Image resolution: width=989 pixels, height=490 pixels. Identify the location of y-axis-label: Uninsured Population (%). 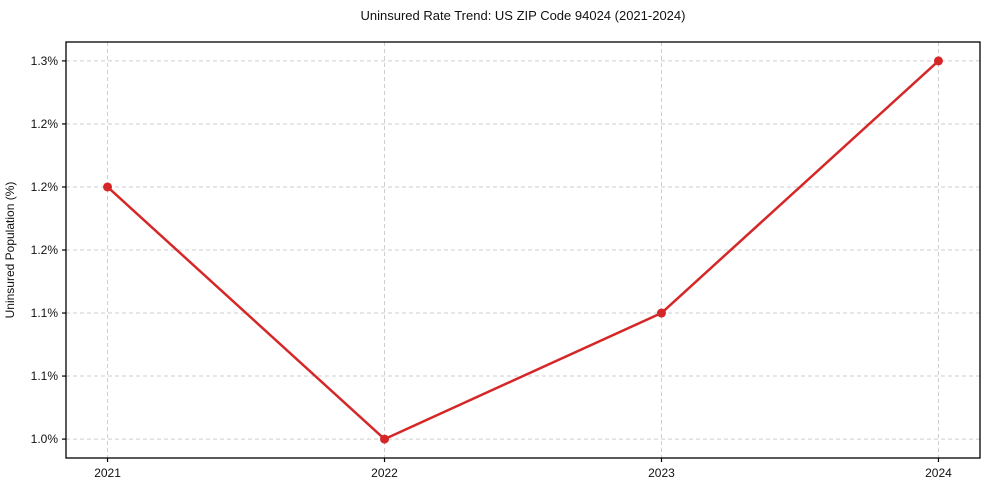
(10, 250).